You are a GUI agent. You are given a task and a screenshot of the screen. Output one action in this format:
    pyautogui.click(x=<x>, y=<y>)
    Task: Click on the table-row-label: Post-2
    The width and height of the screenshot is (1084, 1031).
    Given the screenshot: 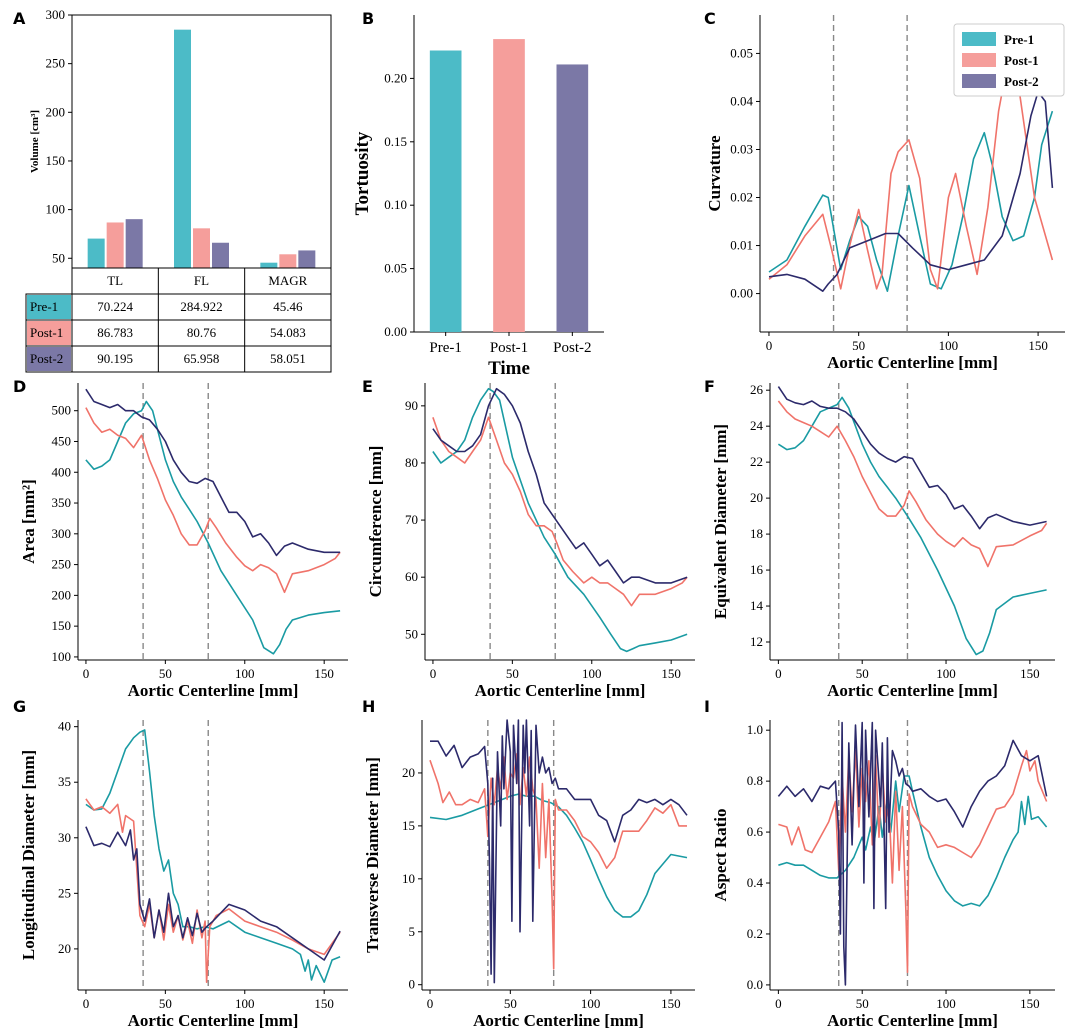 What is the action you would take?
    pyautogui.click(x=46, y=358)
    